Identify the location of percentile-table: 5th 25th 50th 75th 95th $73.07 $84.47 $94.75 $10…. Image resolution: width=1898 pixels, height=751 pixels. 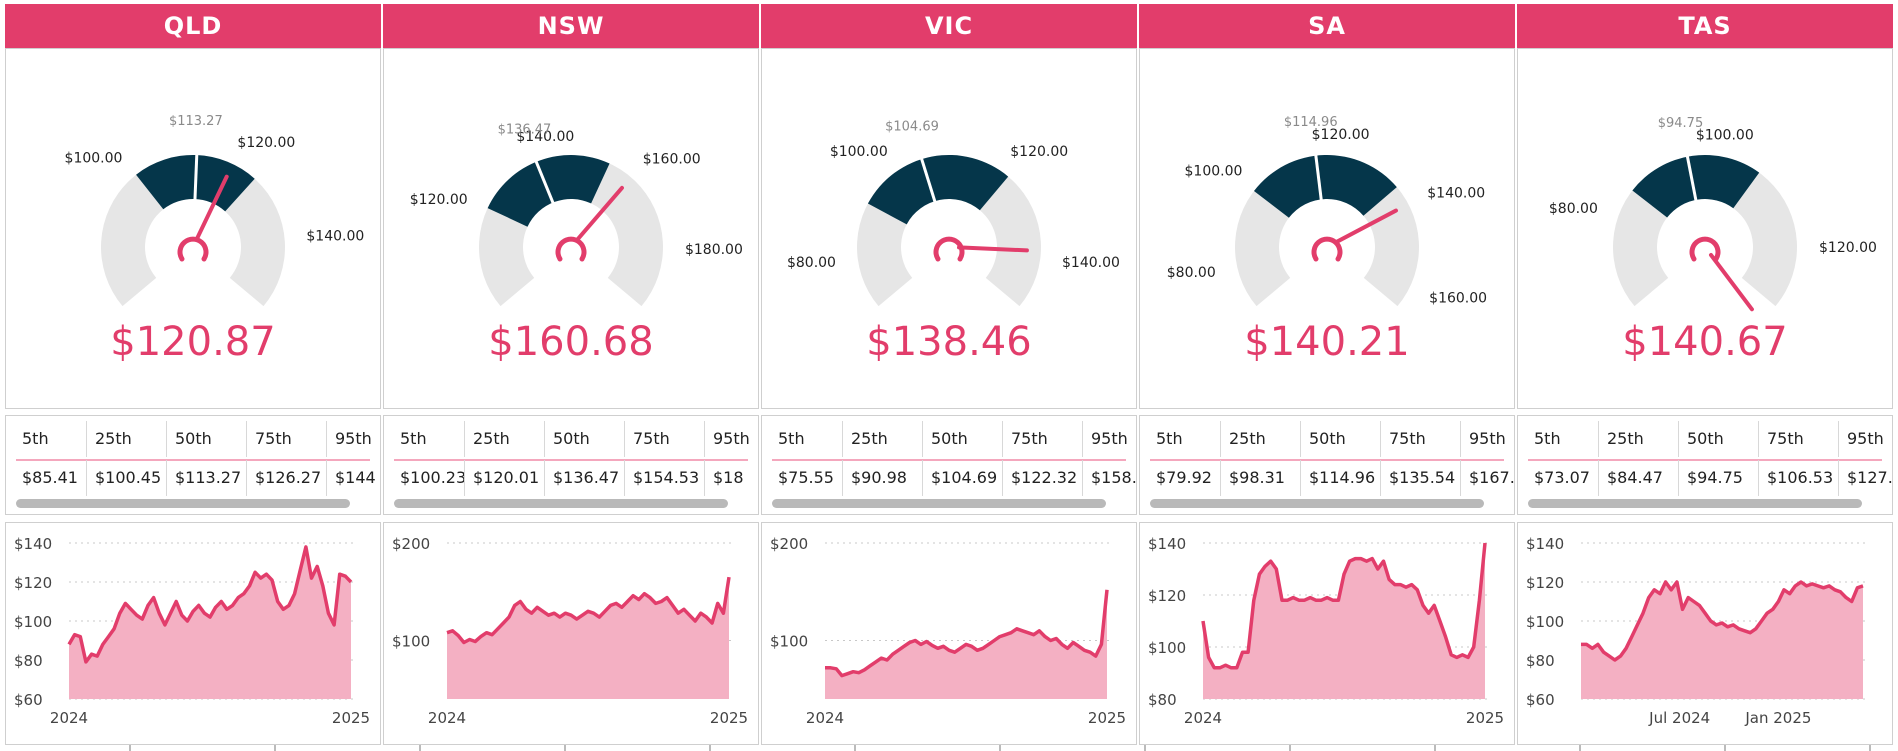
(1705, 465).